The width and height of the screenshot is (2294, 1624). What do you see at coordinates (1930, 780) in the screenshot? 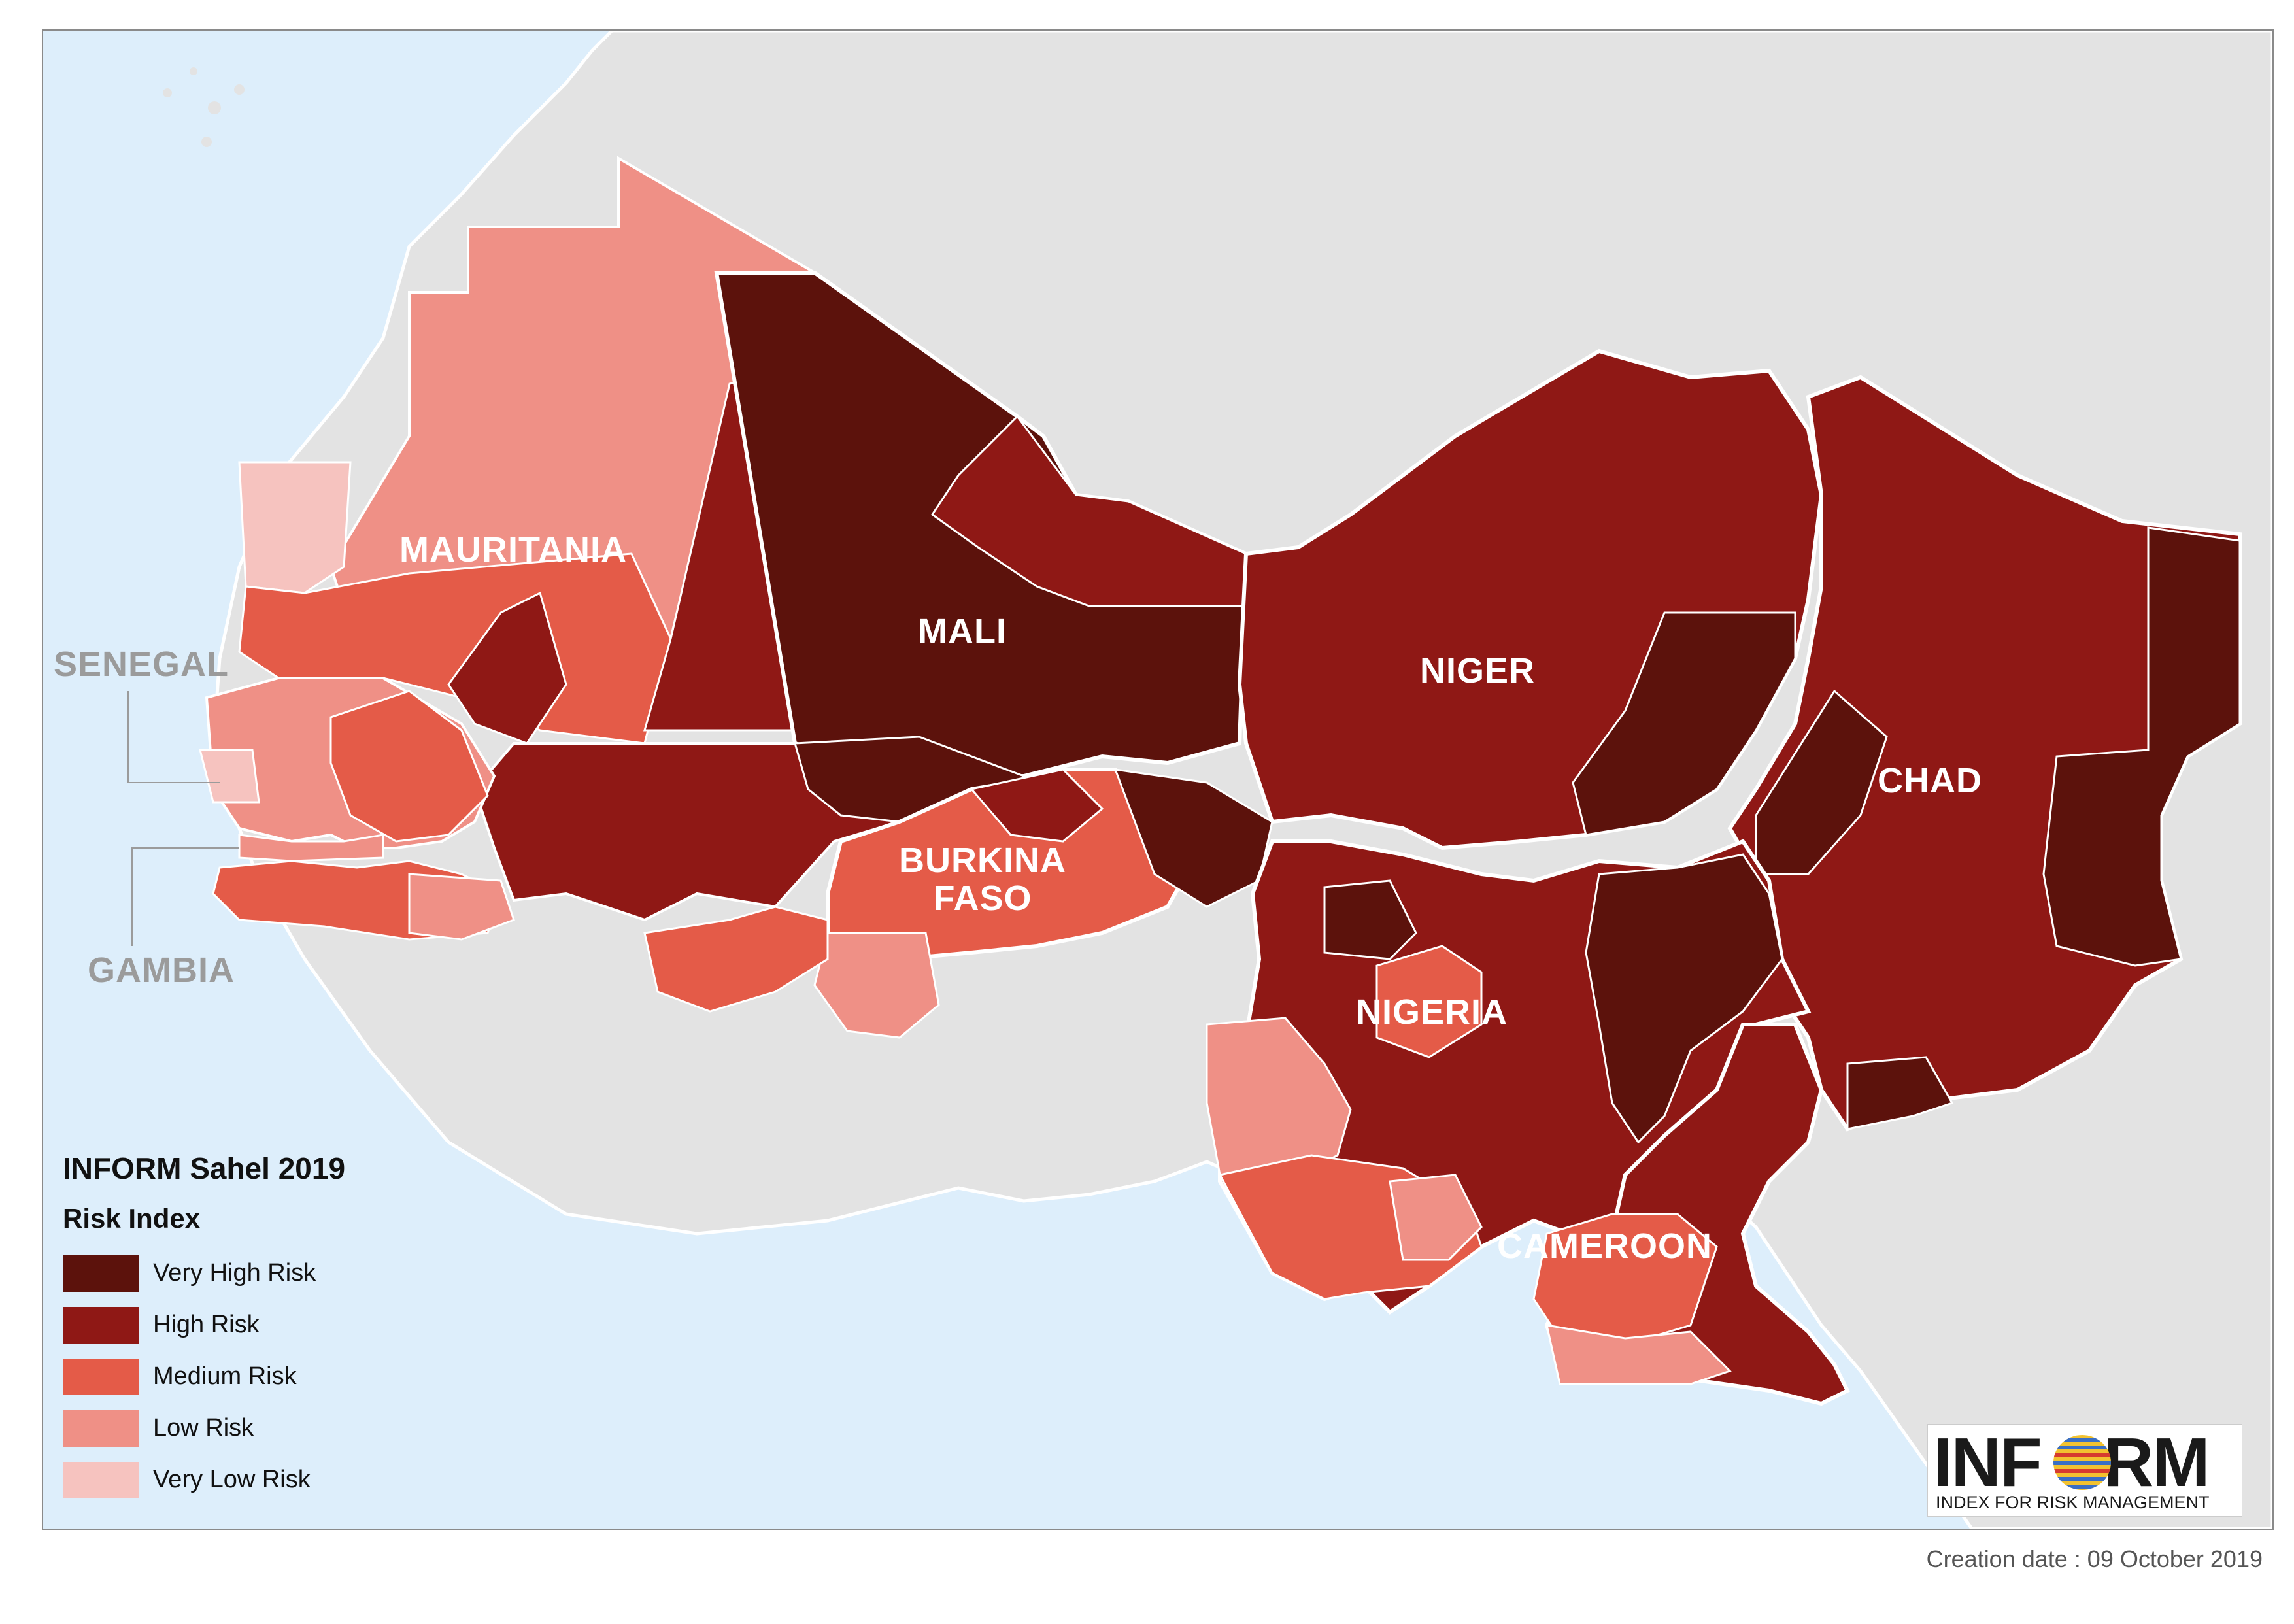
I see `country-label-chad: CHAD` at bounding box center [1930, 780].